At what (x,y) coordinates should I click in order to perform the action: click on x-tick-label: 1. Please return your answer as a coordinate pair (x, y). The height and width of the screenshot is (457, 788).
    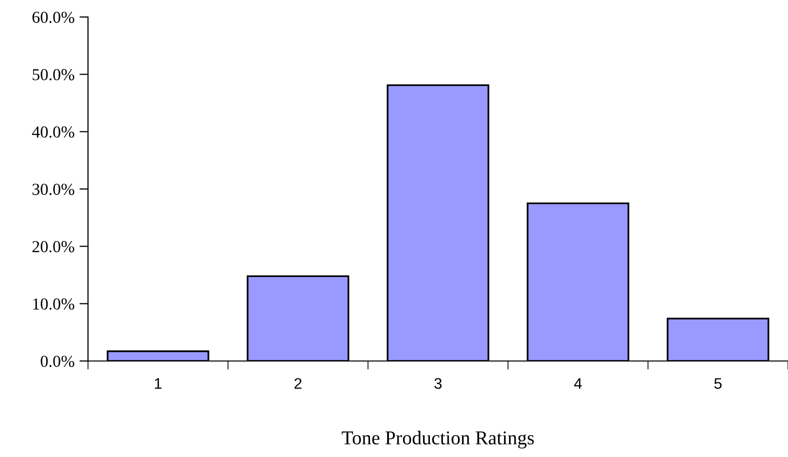
    Looking at the image, I should click on (158, 383).